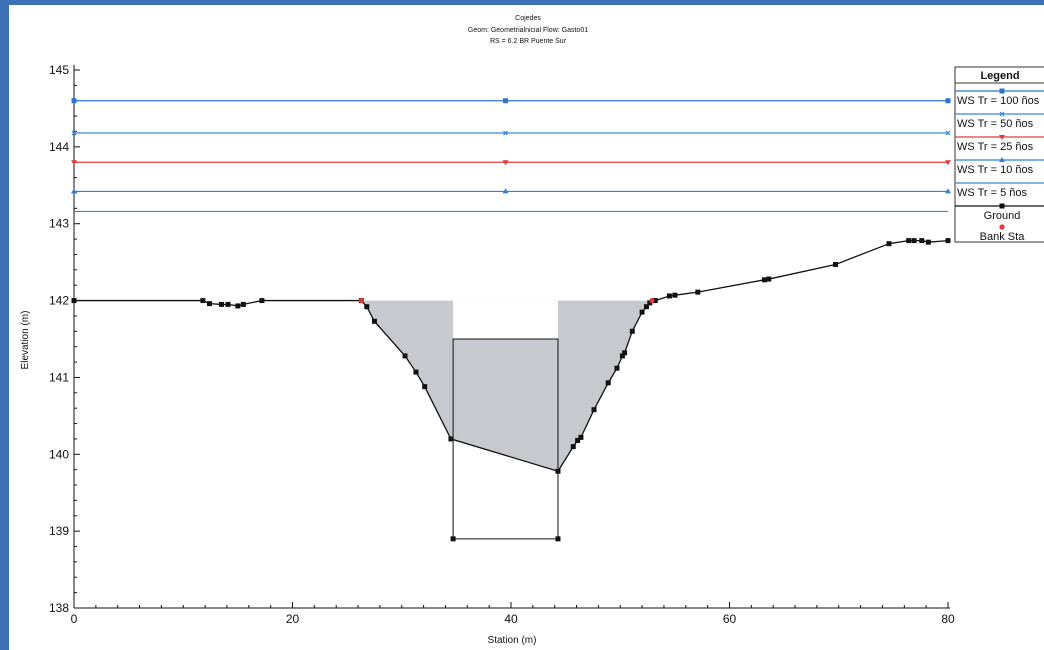 This screenshot has width=1044, height=650. Describe the element at coordinates (948, 619) in the screenshot. I see `x-tick-label: 80` at that location.